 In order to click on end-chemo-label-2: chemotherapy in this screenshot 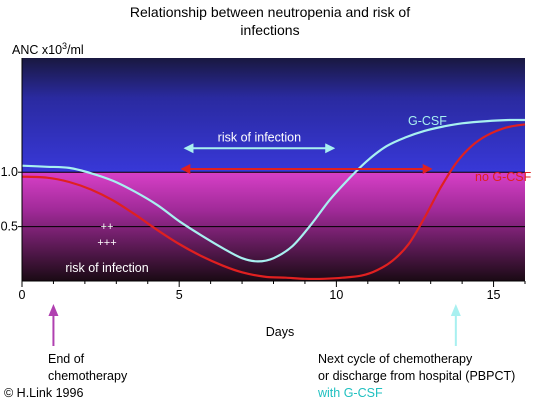, I will do `click(88, 376)`.